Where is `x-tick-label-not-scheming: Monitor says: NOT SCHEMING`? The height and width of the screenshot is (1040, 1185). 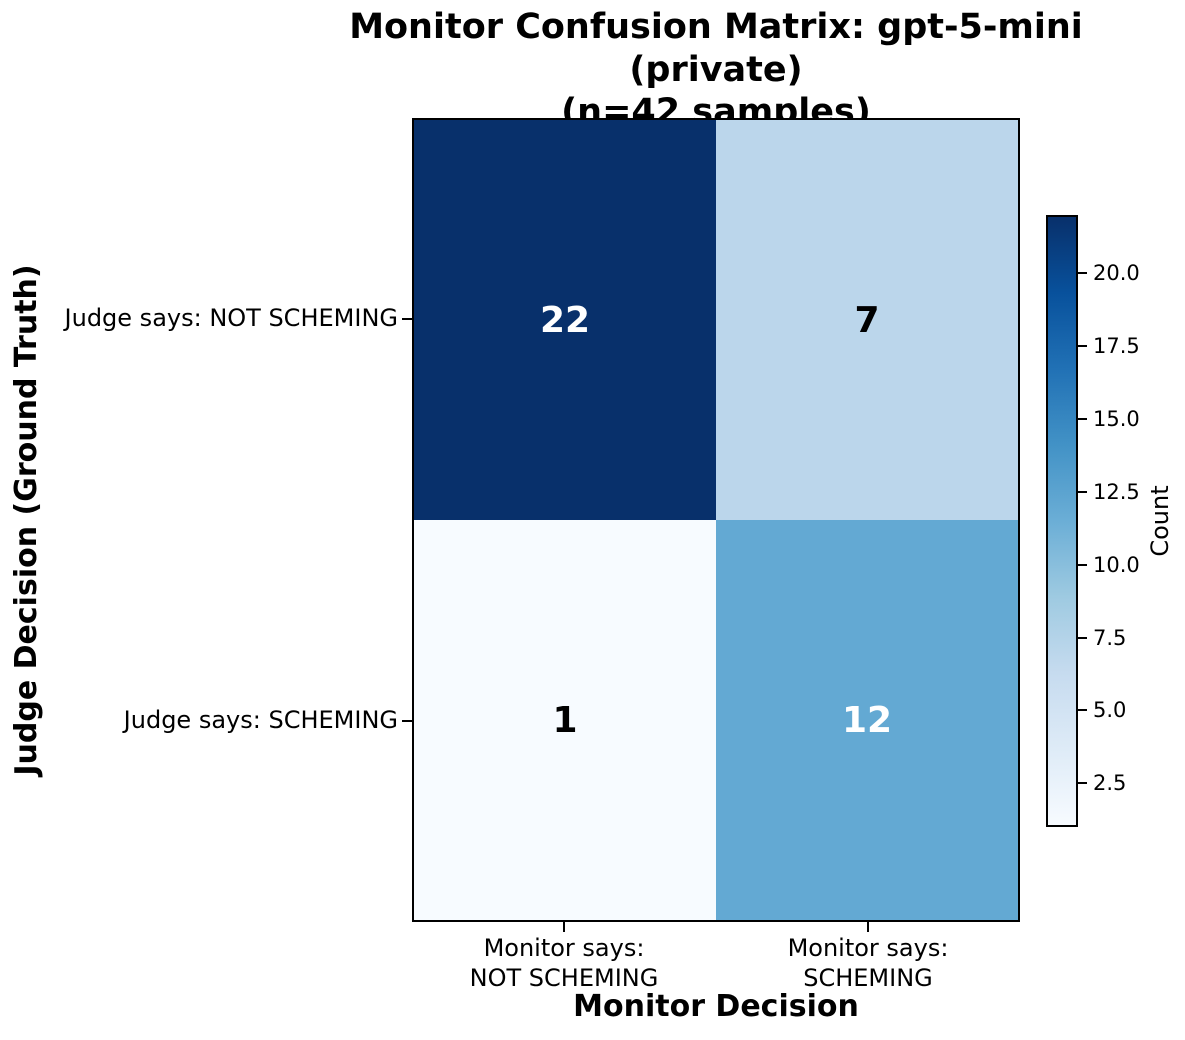
x-tick-label-not-scheming: Monitor says: NOT SCHEMING is located at coordinates (564, 963).